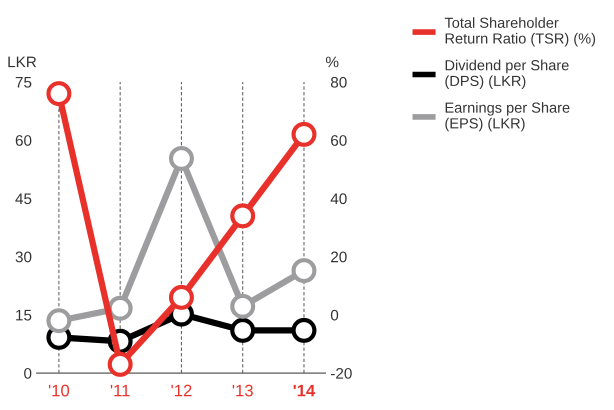 The width and height of the screenshot is (614, 410). What do you see at coordinates (339, 257) in the screenshot?
I see `y2-tick-label: 20` at bounding box center [339, 257].